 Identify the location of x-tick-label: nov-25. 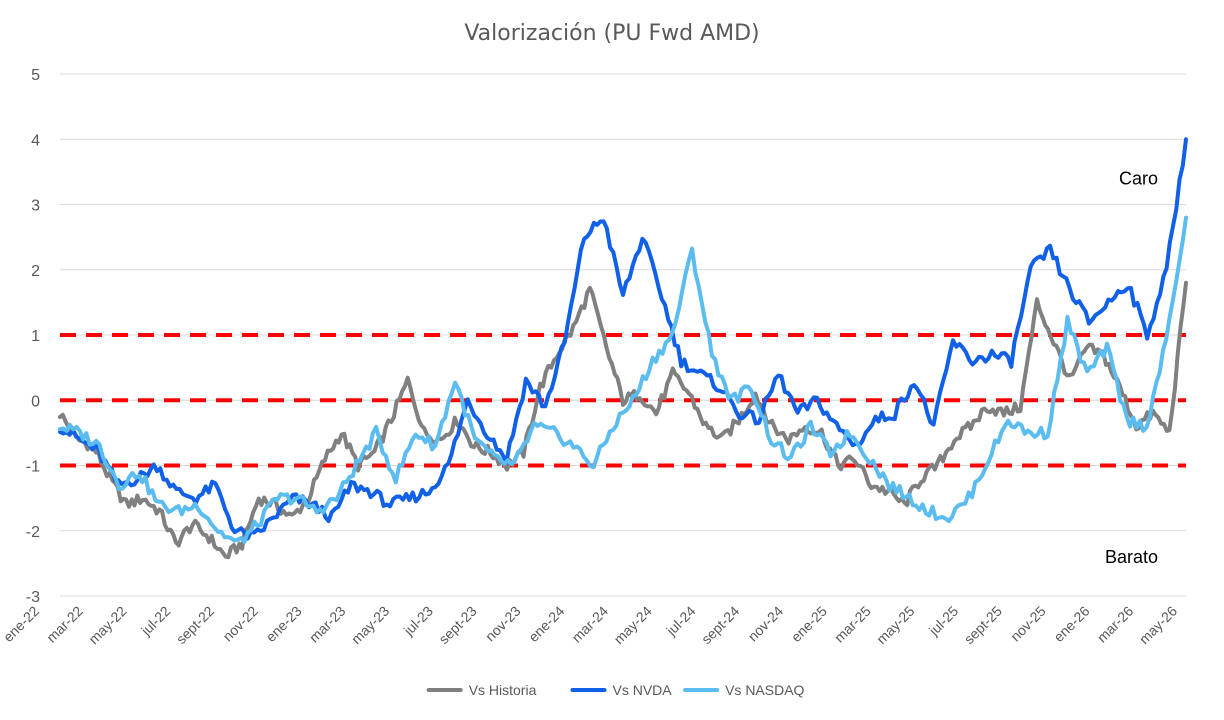
(1028, 624).